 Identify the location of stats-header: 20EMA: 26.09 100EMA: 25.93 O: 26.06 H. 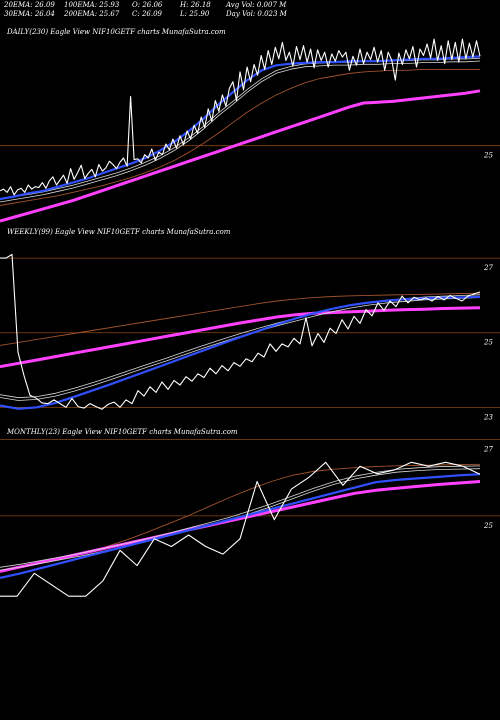
(252, 10).